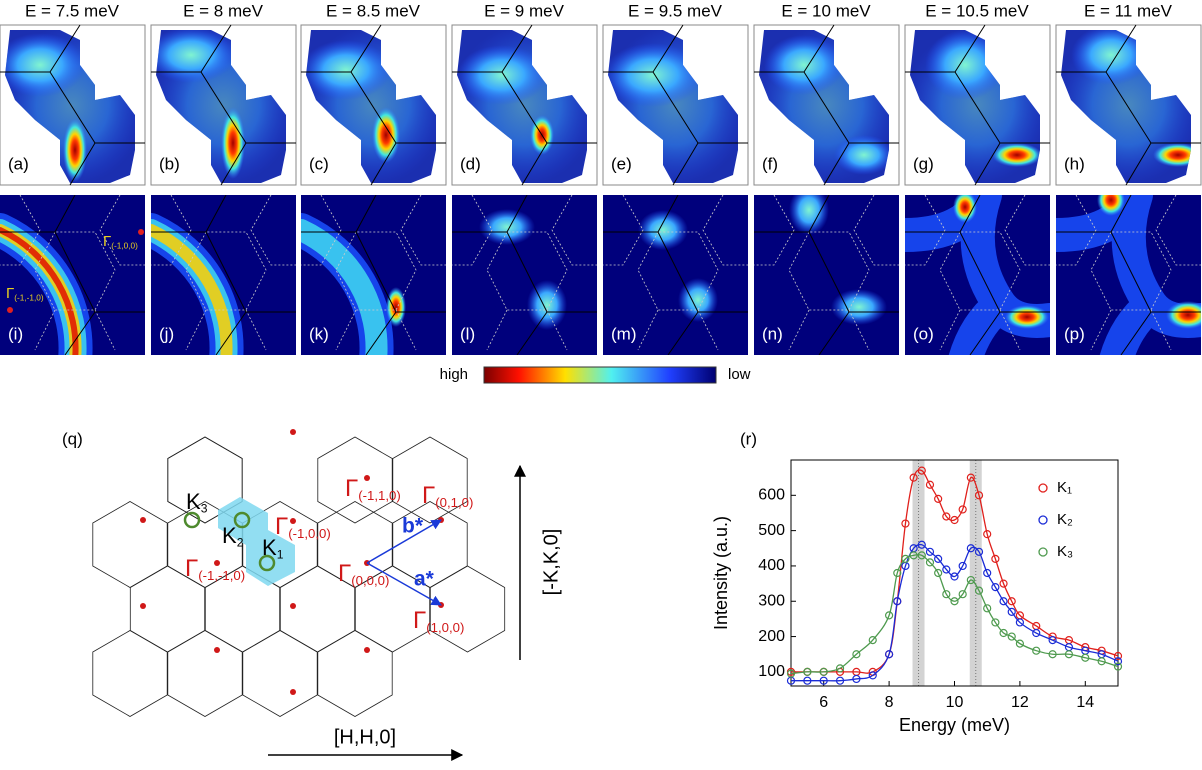 Image resolution: width=1202 pixels, height=770 pixels. I want to click on k-label: K2, so click(233, 536).